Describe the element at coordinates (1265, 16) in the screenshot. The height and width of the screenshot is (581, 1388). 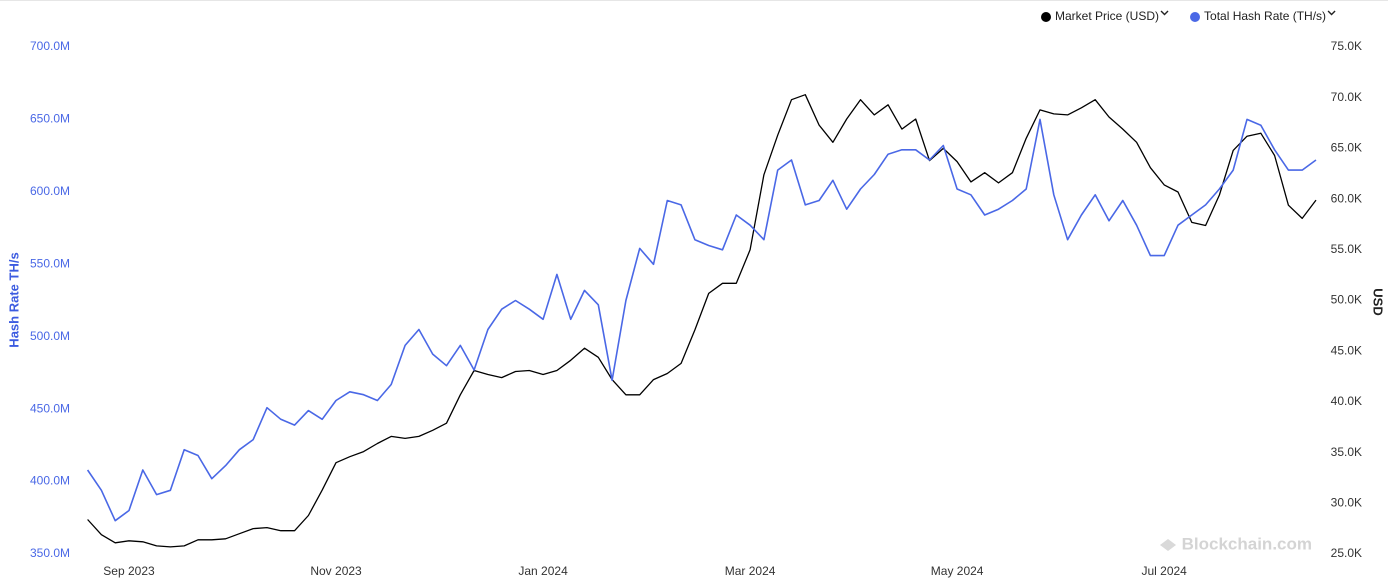
I see `legend-label: Total Hash Rate (TH/s)` at that location.